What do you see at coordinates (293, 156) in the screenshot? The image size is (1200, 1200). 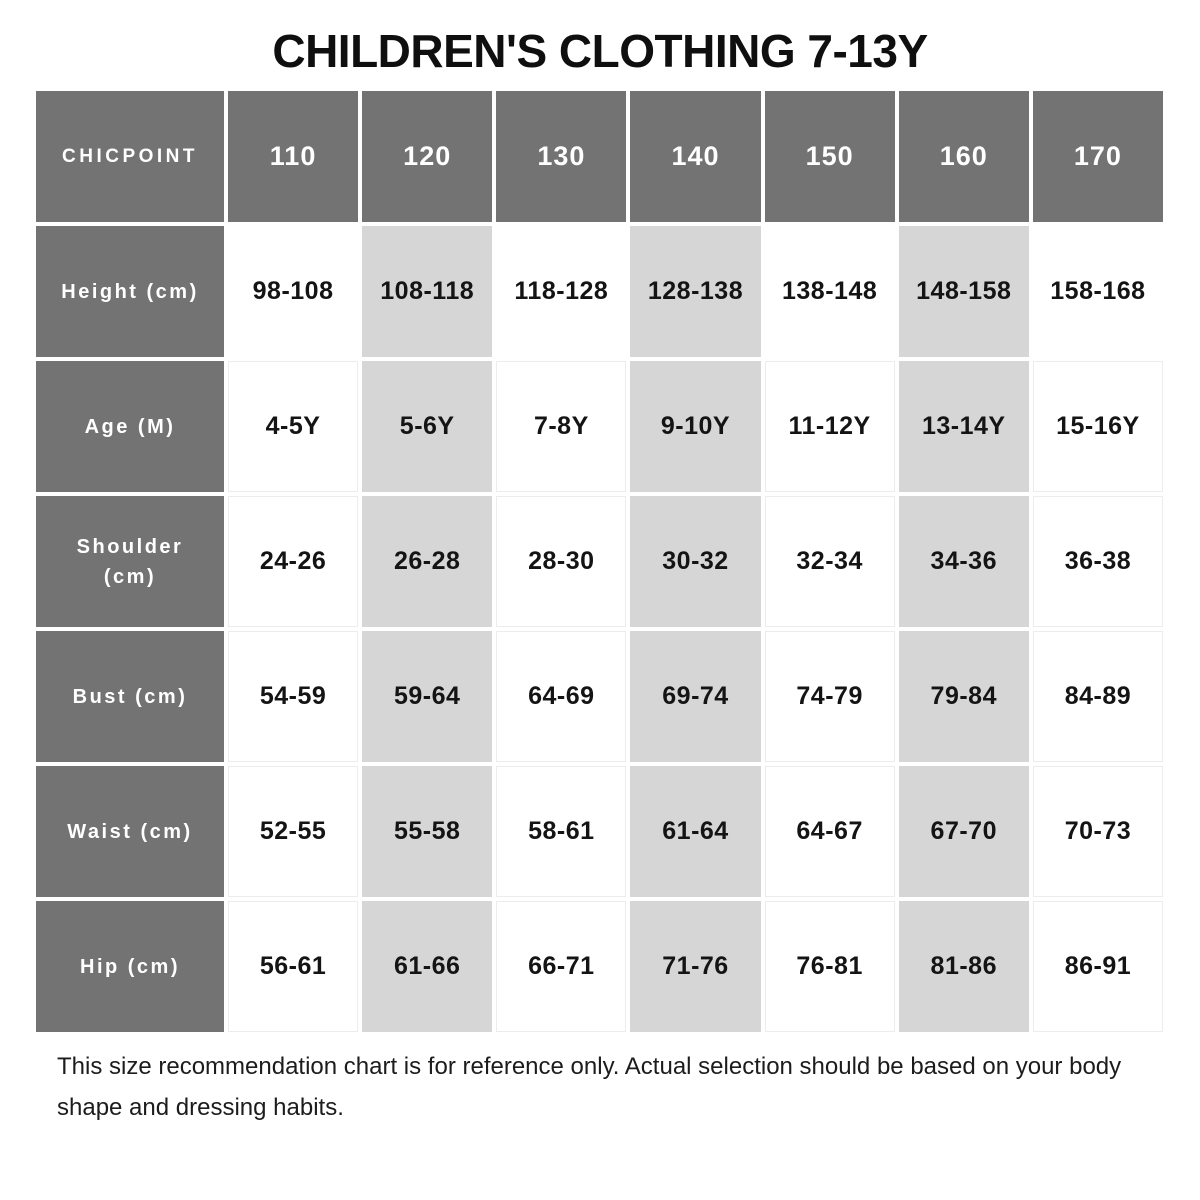 I see `size-column-header: 110` at bounding box center [293, 156].